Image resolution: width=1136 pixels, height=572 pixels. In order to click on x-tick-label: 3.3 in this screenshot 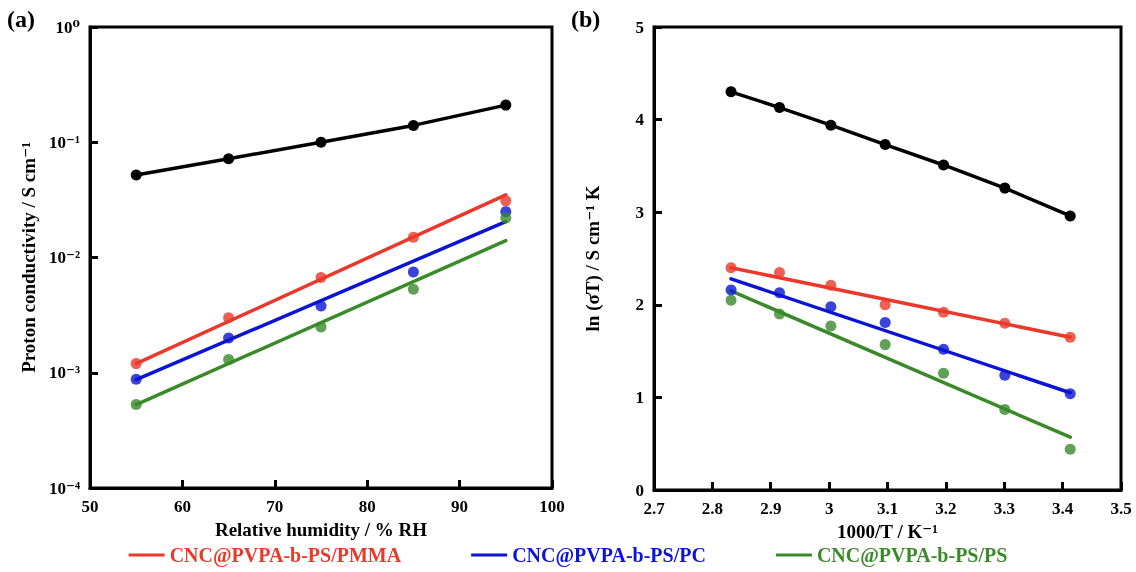, I will do `click(1004, 508)`.